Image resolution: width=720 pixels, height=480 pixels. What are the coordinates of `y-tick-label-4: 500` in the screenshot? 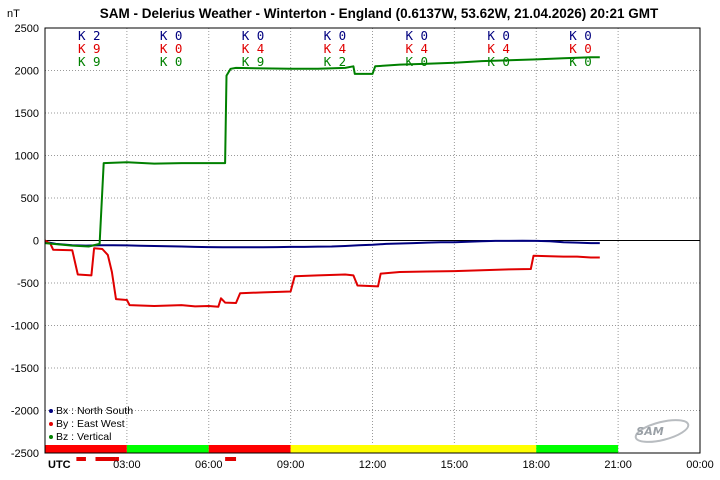 It's located at (30, 199).